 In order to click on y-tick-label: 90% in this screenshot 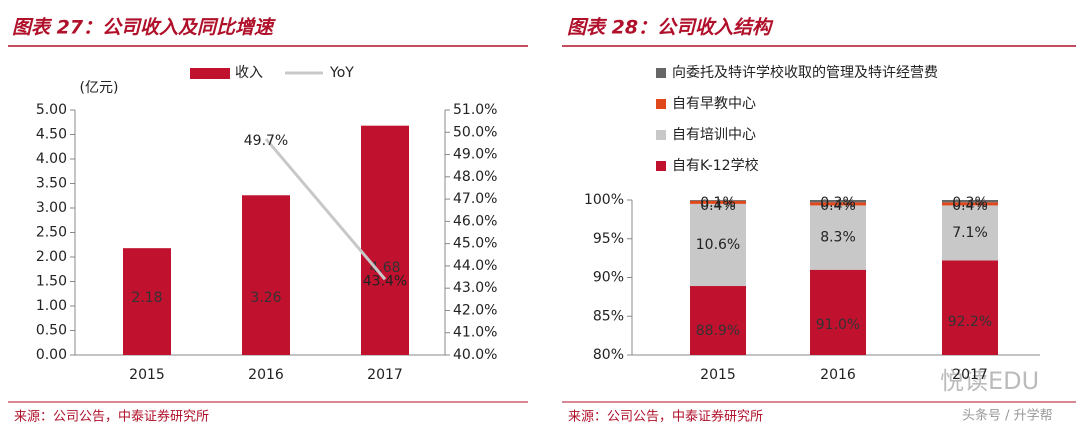, I will do `click(608, 278)`.